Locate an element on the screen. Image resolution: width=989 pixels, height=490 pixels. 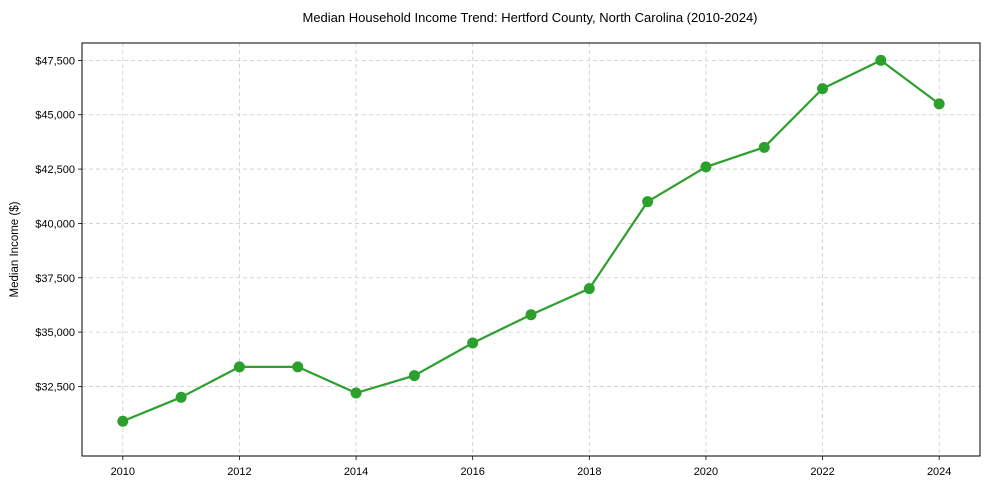
x-tick-label: 2022 is located at coordinates (822, 472).